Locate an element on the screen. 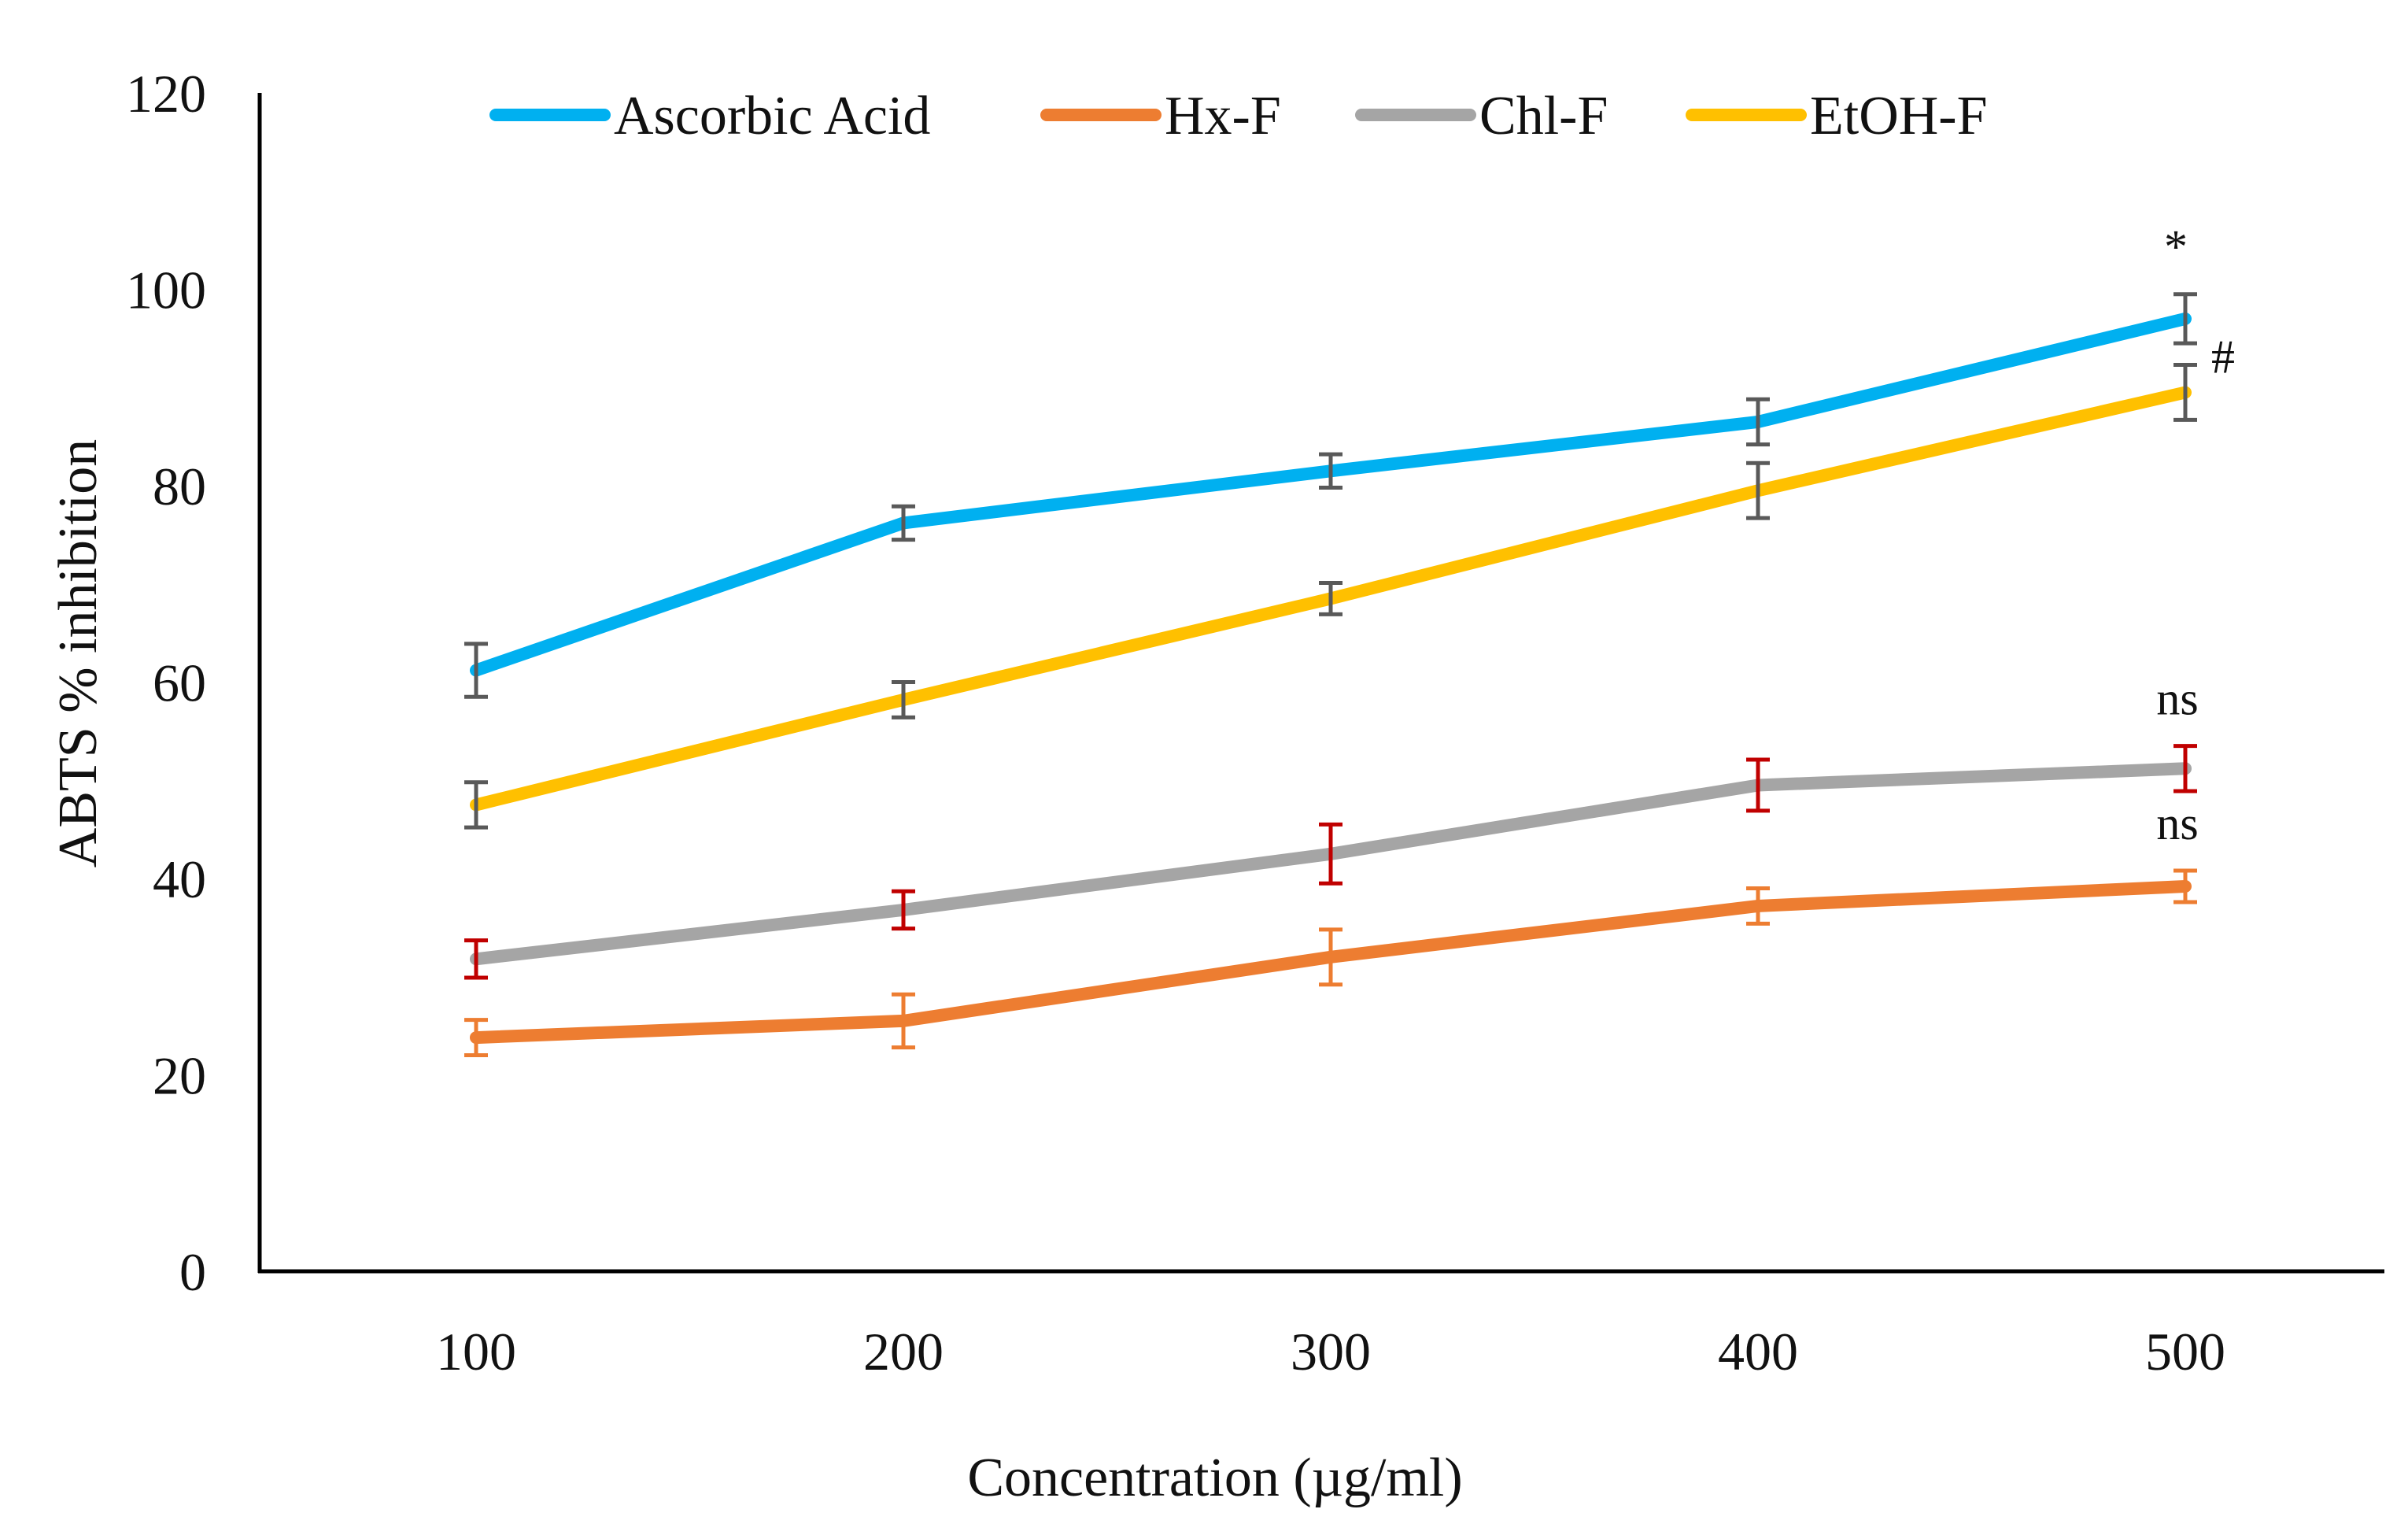  error-bars-chl-f is located at coordinates (1330, 862).